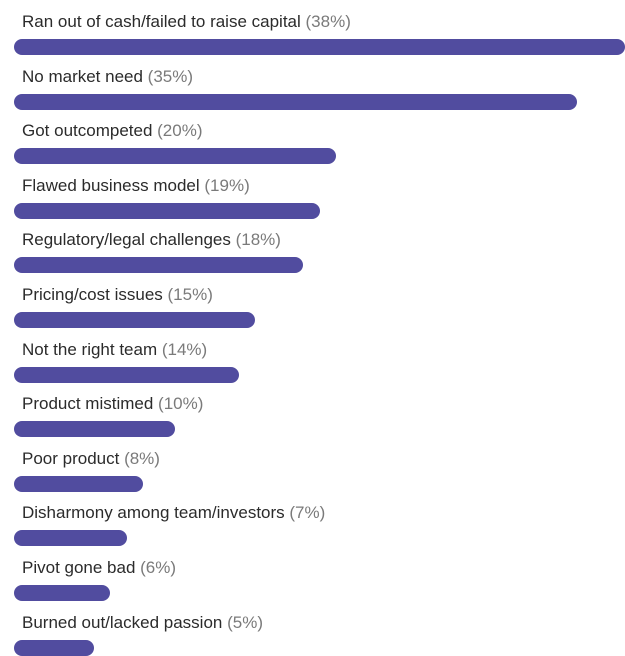  Describe the element at coordinates (312, 191) in the screenshot. I see `bar-row: Flawed business model (19%)` at that location.